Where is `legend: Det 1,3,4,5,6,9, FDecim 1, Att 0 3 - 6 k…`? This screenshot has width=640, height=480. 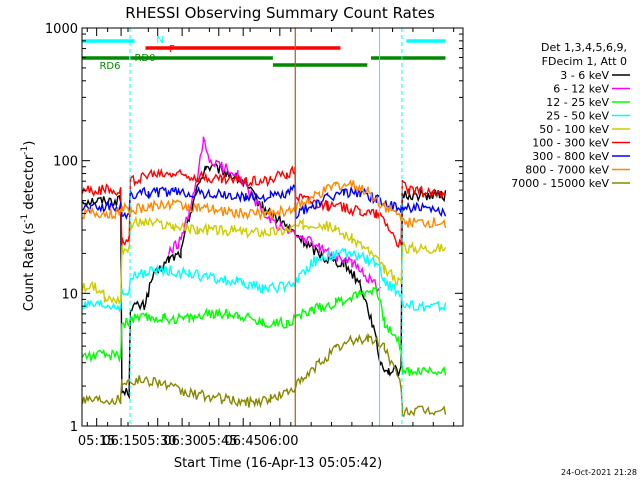 legend: Det 1,3,4,5,6,9, FDecim 1, Att 0 3 - 6 k… is located at coordinates (570, 115).